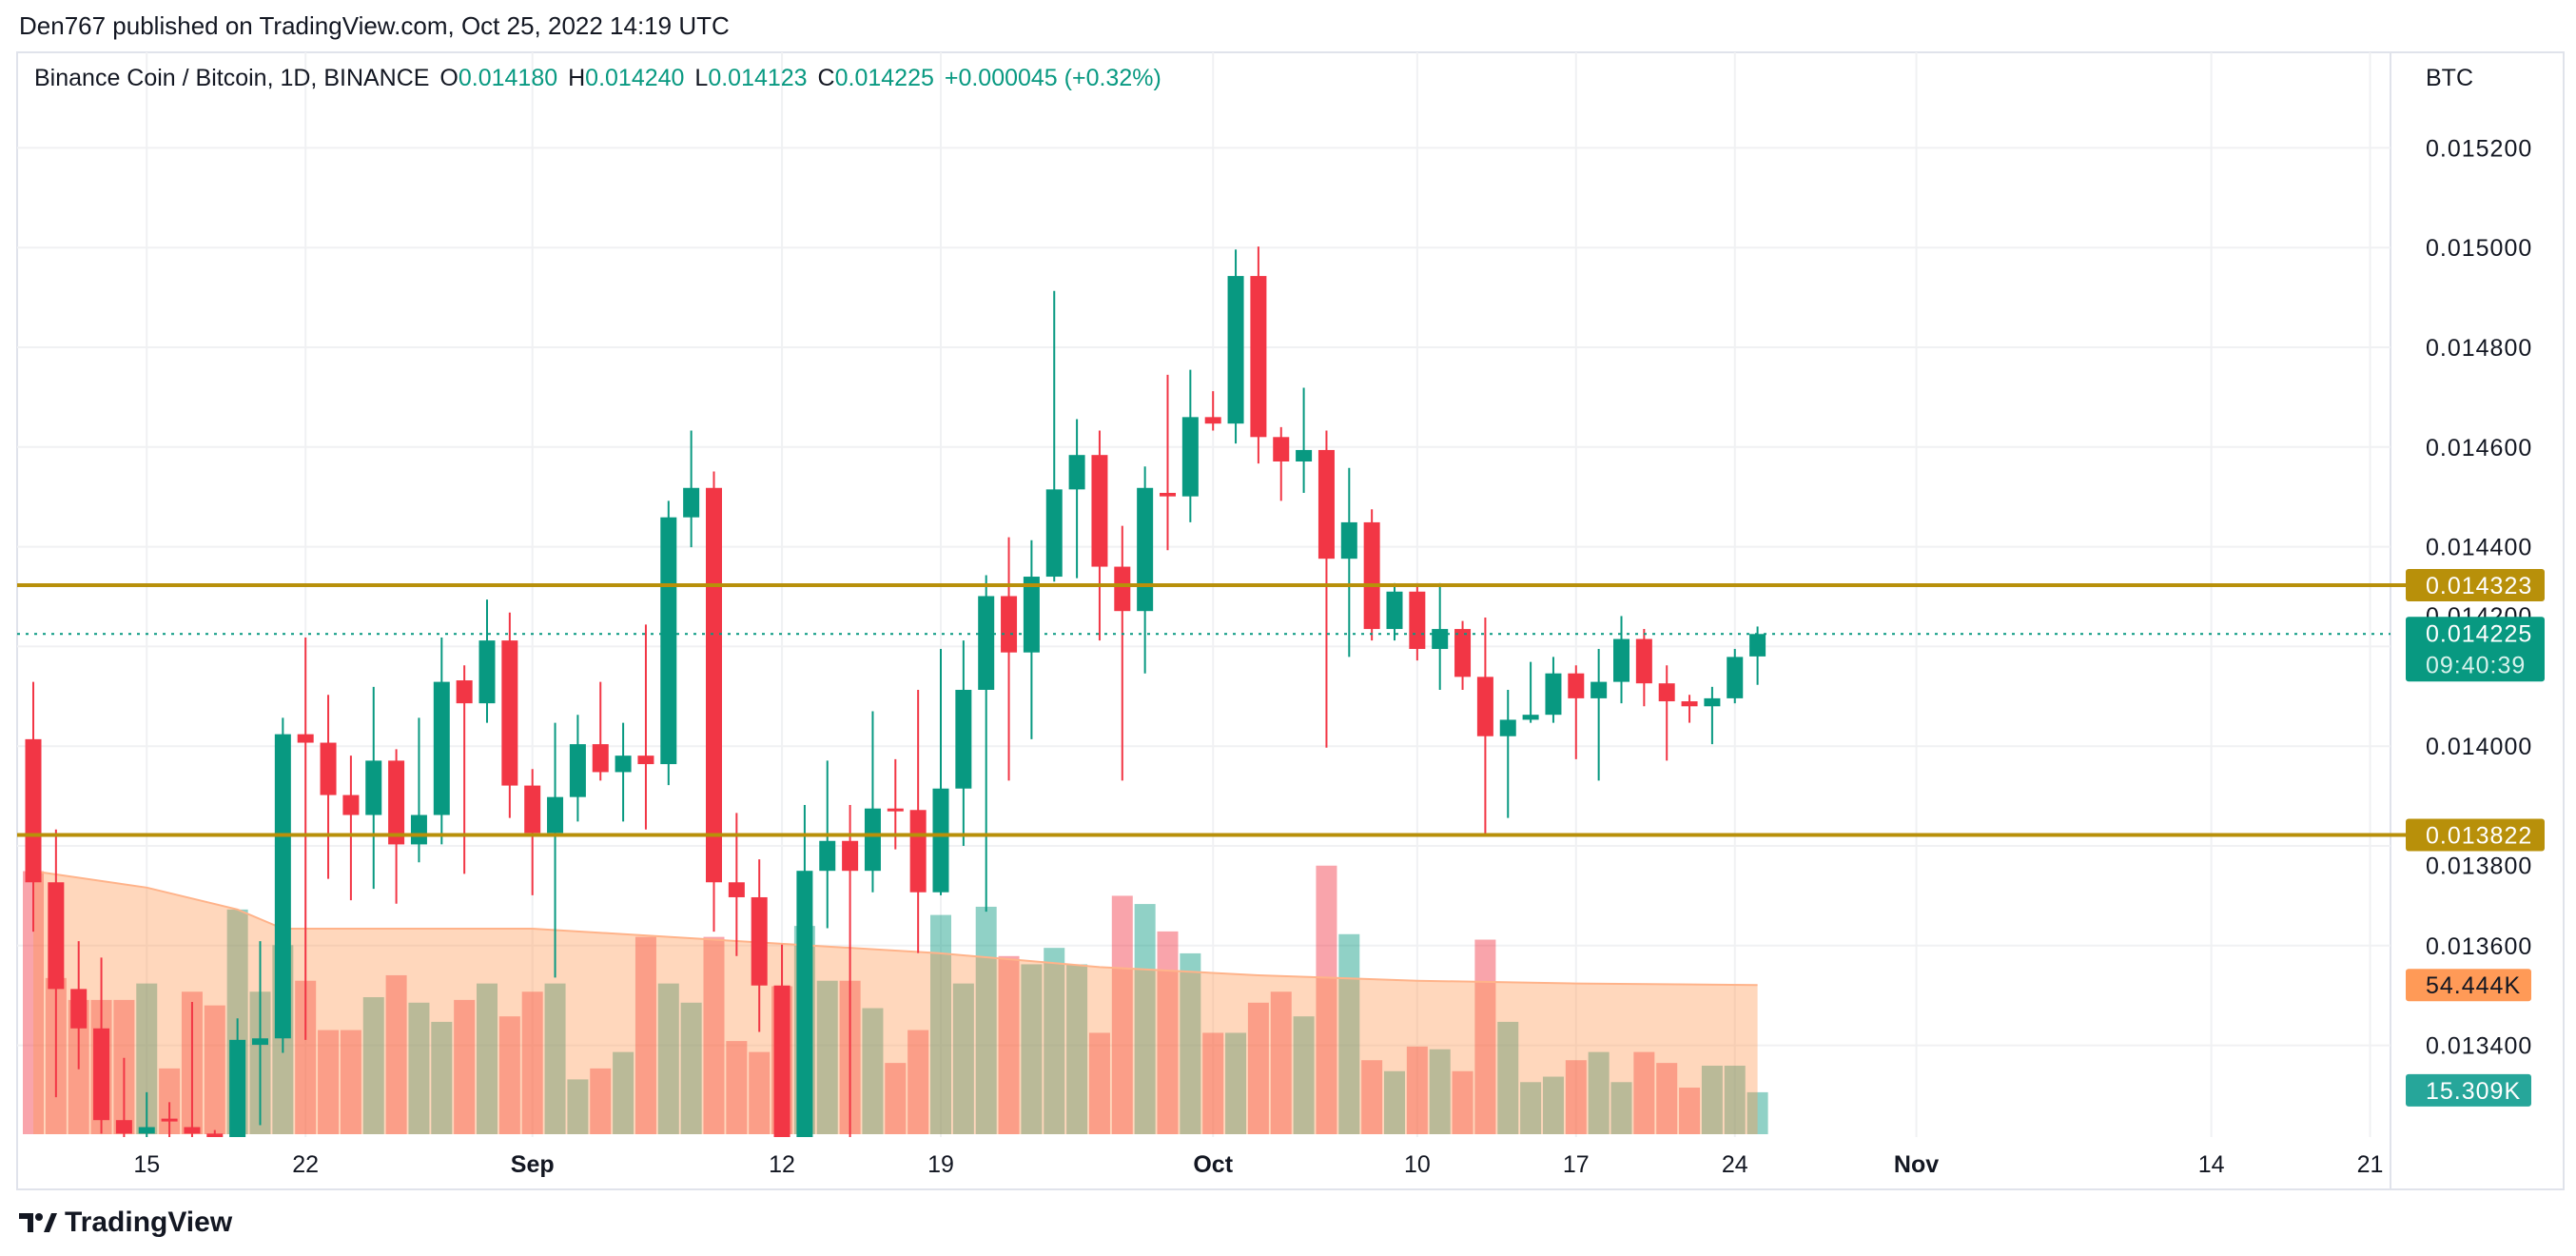  What do you see at coordinates (826, 78) in the screenshot?
I see `close-label: C` at bounding box center [826, 78].